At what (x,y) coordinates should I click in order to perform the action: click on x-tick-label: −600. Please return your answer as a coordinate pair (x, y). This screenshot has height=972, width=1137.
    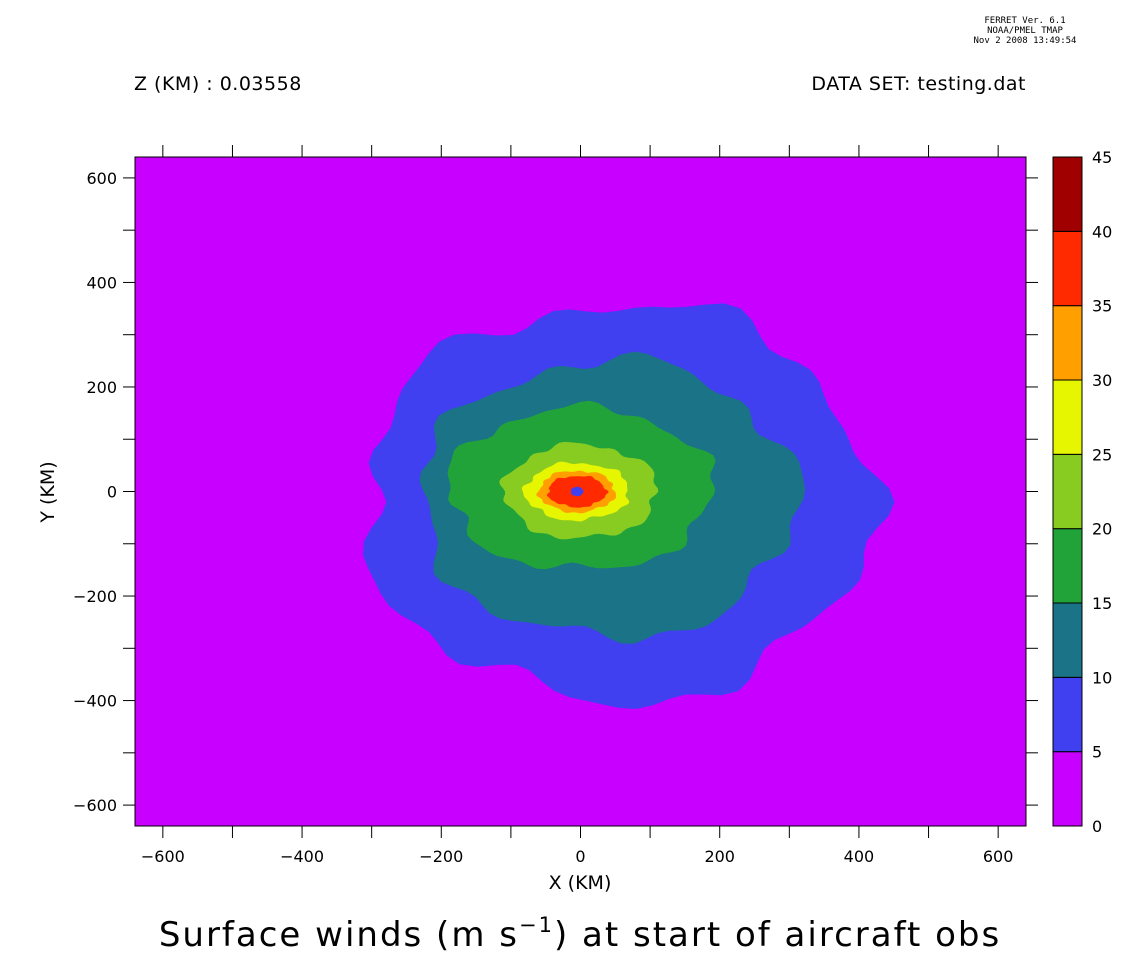
    Looking at the image, I should click on (163, 856).